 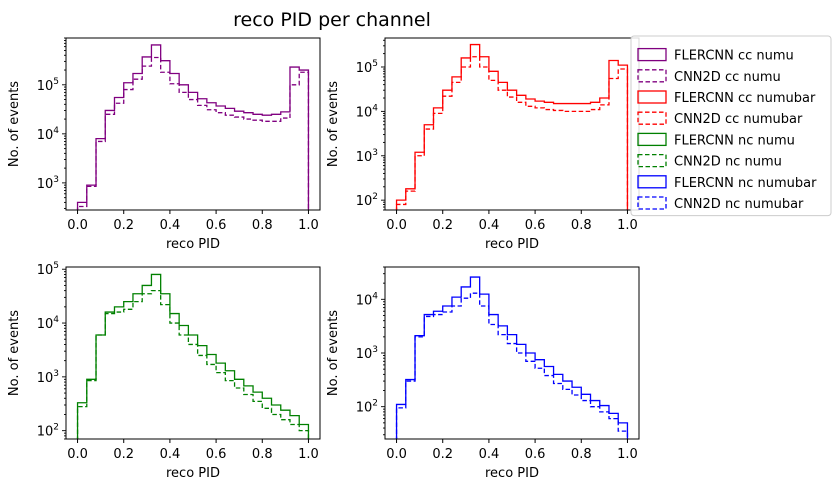 I want to click on legend-label: CNN2D cc numubar, so click(x=738, y=119).